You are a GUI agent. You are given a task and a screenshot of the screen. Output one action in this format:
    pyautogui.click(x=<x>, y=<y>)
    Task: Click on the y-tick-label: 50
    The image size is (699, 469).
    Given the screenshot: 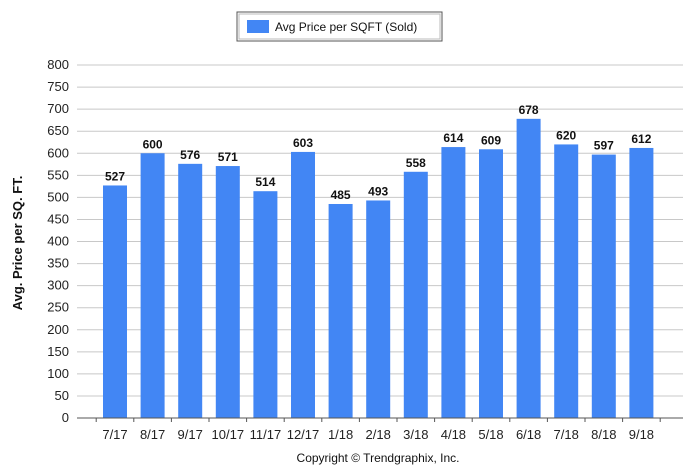 What is the action you would take?
    pyautogui.click(x=62, y=395)
    